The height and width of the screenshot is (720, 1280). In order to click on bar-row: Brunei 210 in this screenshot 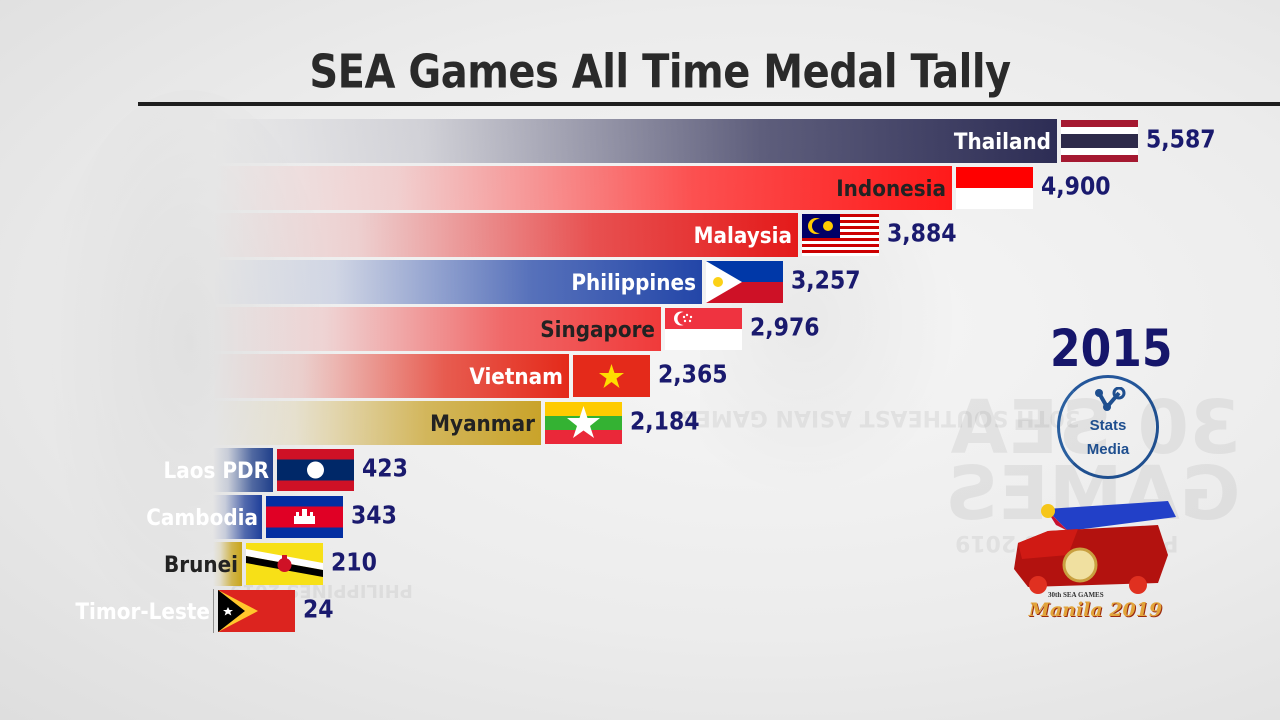, I will do `click(640, 564)`.